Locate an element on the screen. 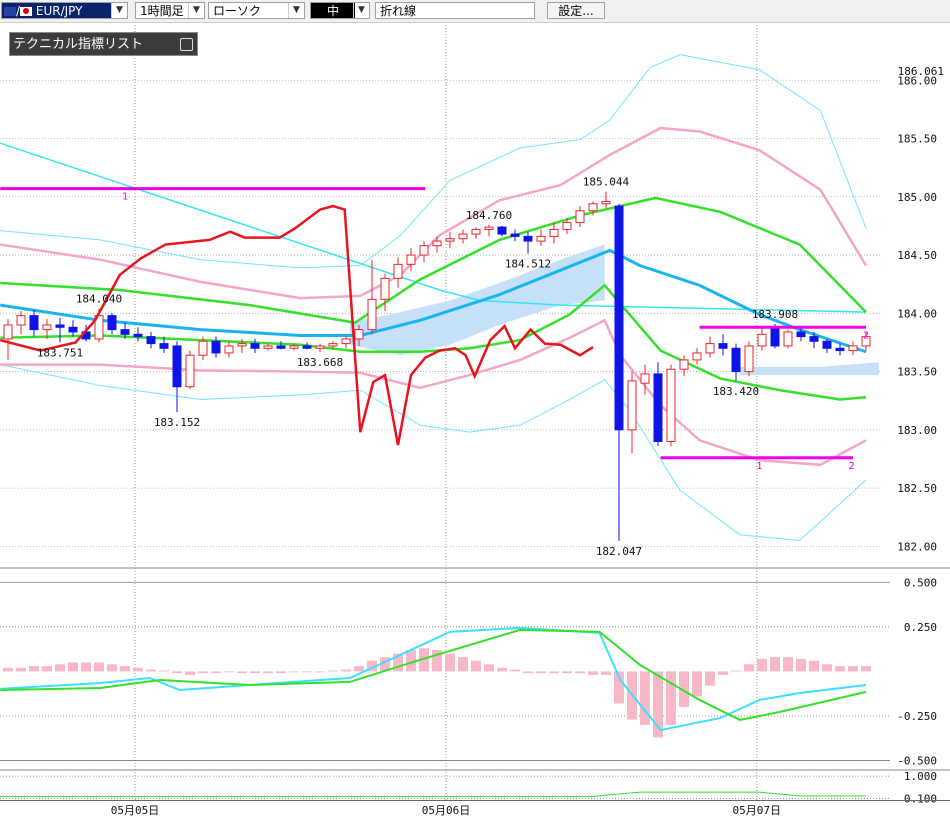  level-label: 1 is located at coordinates (125, 197).